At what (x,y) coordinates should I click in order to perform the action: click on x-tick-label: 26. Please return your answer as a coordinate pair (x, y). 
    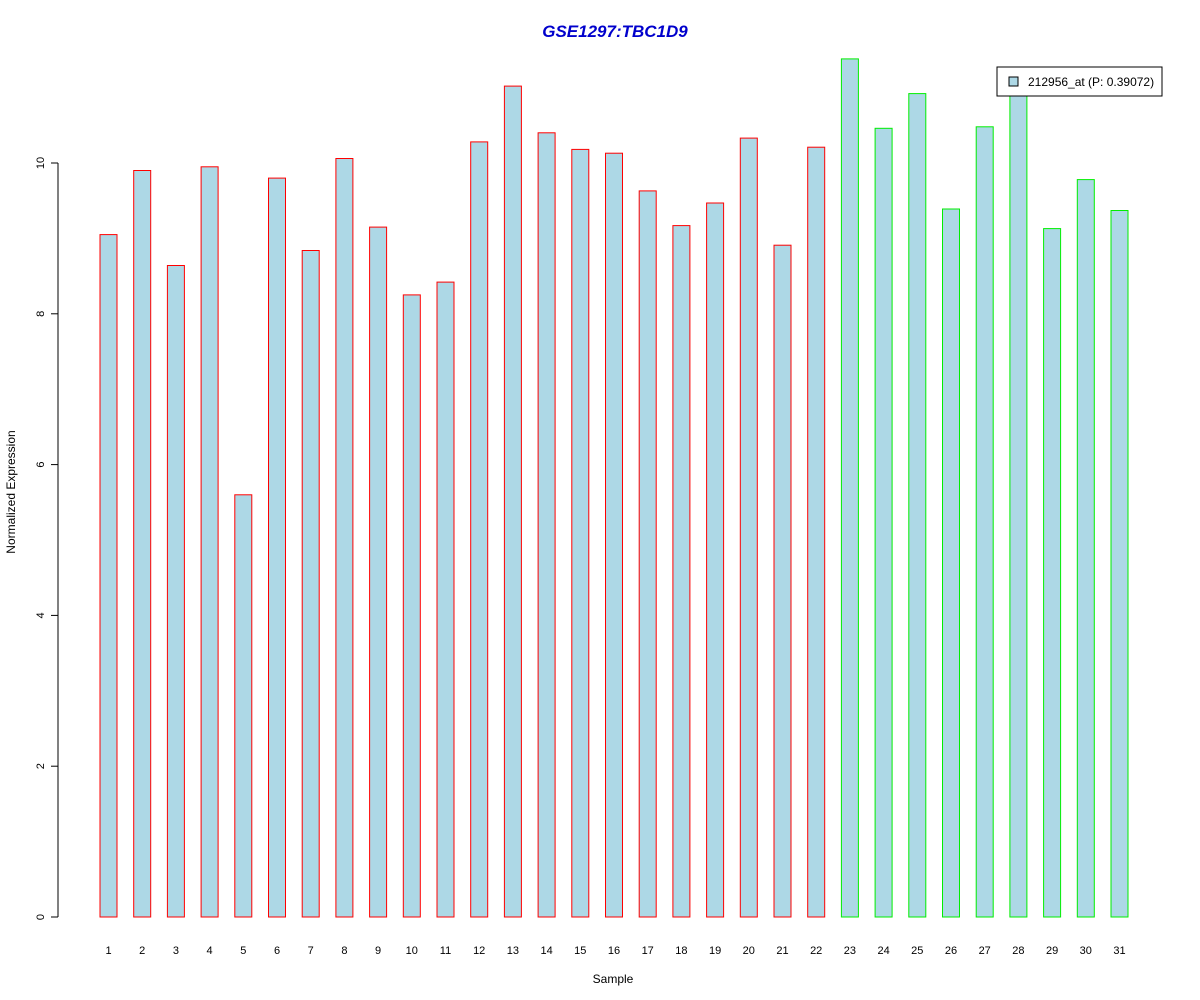
    Looking at the image, I should click on (951, 951).